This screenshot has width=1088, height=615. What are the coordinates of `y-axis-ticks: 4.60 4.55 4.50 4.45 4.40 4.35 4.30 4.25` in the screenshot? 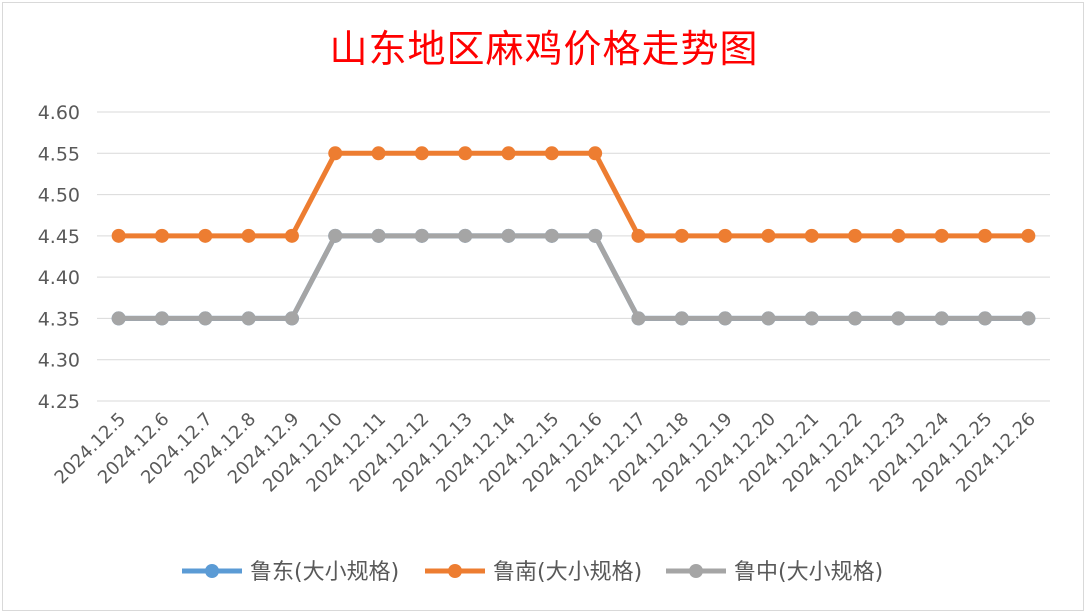 It's located at (59, 257).